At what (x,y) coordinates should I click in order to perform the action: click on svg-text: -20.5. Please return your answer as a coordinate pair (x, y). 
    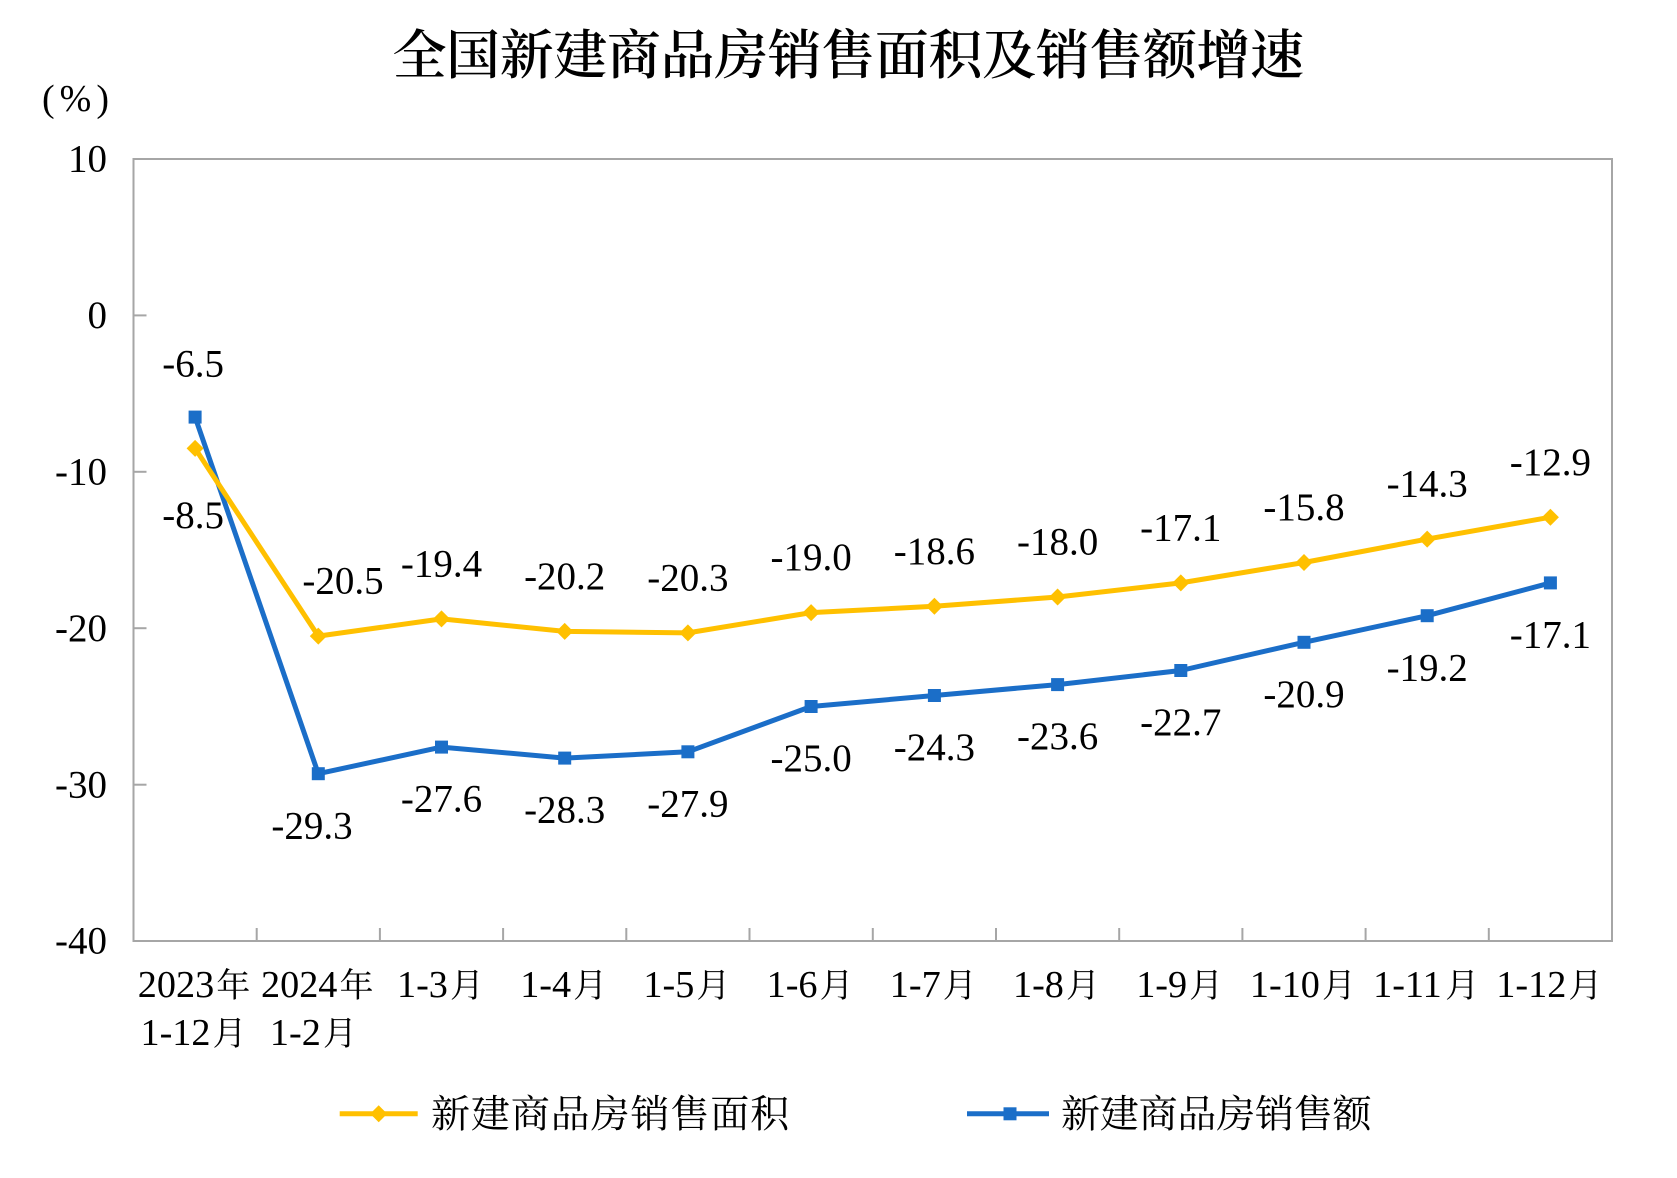
    Looking at the image, I should click on (342, 581).